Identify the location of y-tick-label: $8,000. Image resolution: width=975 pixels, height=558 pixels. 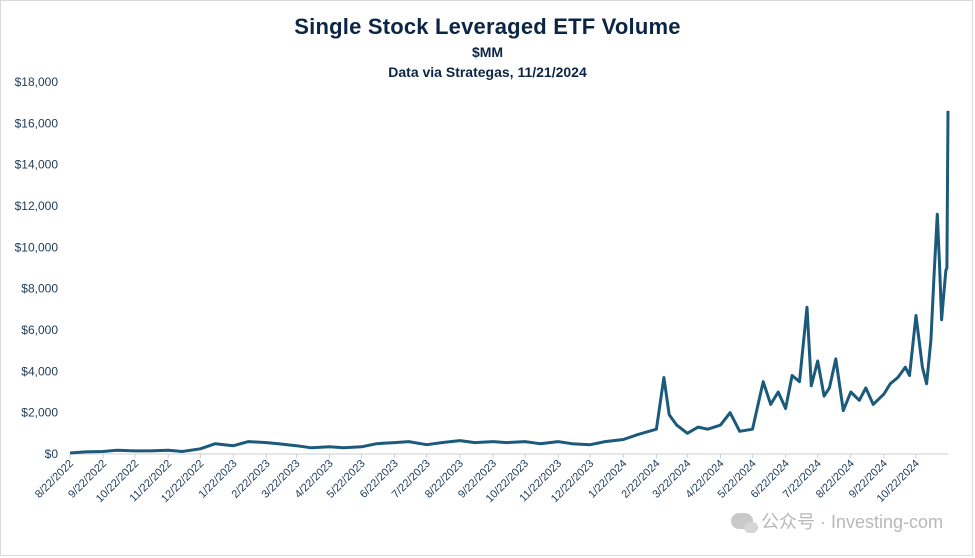
(39, 289).